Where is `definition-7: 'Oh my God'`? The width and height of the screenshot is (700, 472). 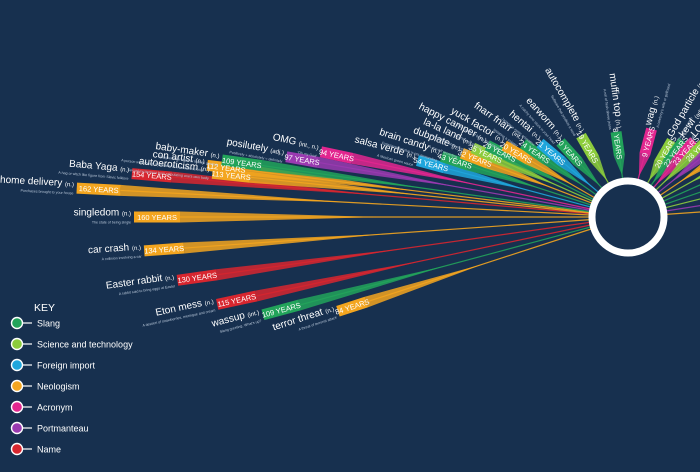 definition-7: 'Oh my God' is located at coordinates (307, 154).